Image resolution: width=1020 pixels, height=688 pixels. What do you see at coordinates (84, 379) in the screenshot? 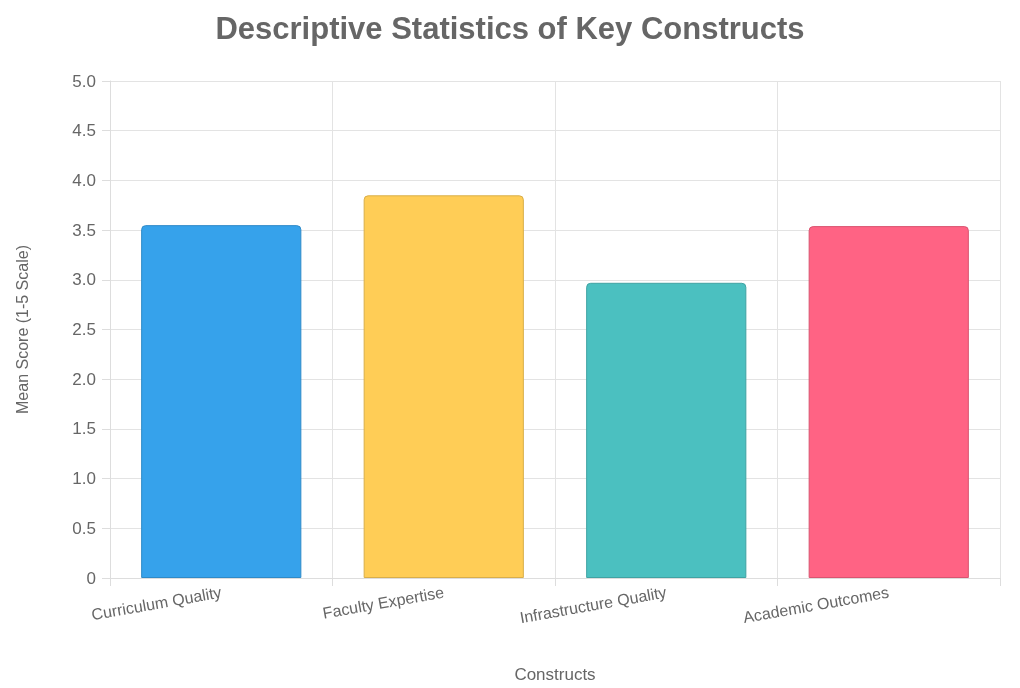
I see `y-tick-label: 2.0` at bounding box center [84, 379].